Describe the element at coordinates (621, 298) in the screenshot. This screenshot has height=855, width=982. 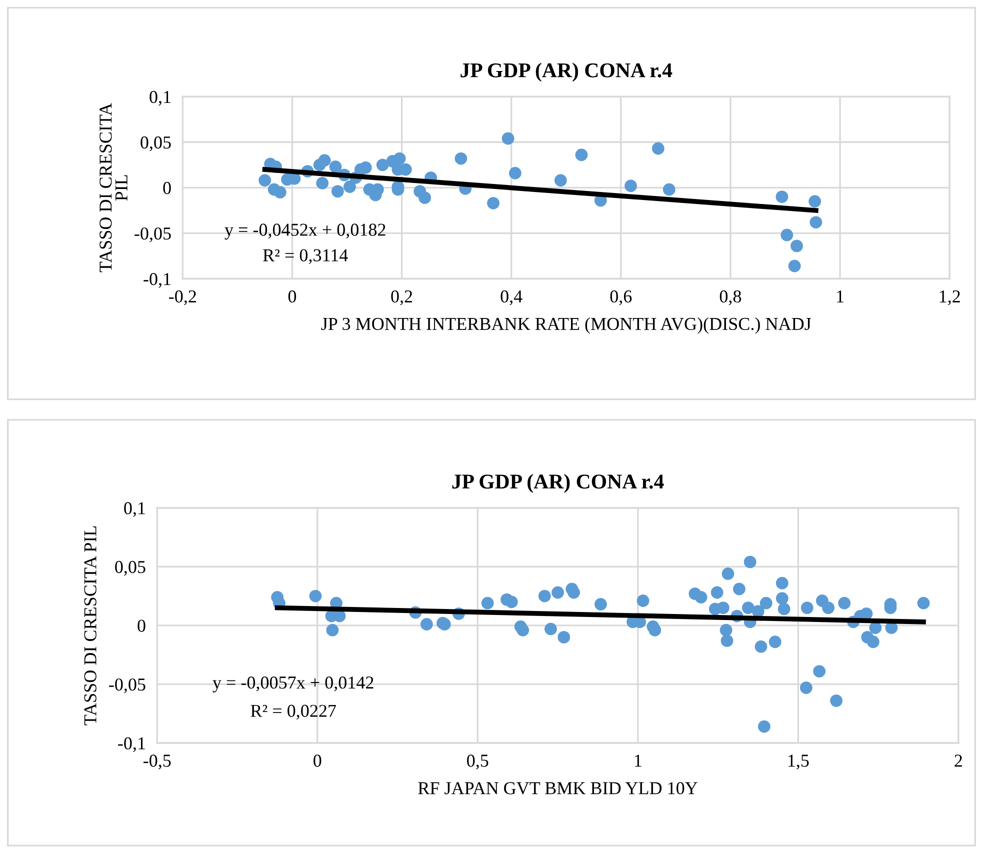
I see `x-tick-label: 0,6` at that location.